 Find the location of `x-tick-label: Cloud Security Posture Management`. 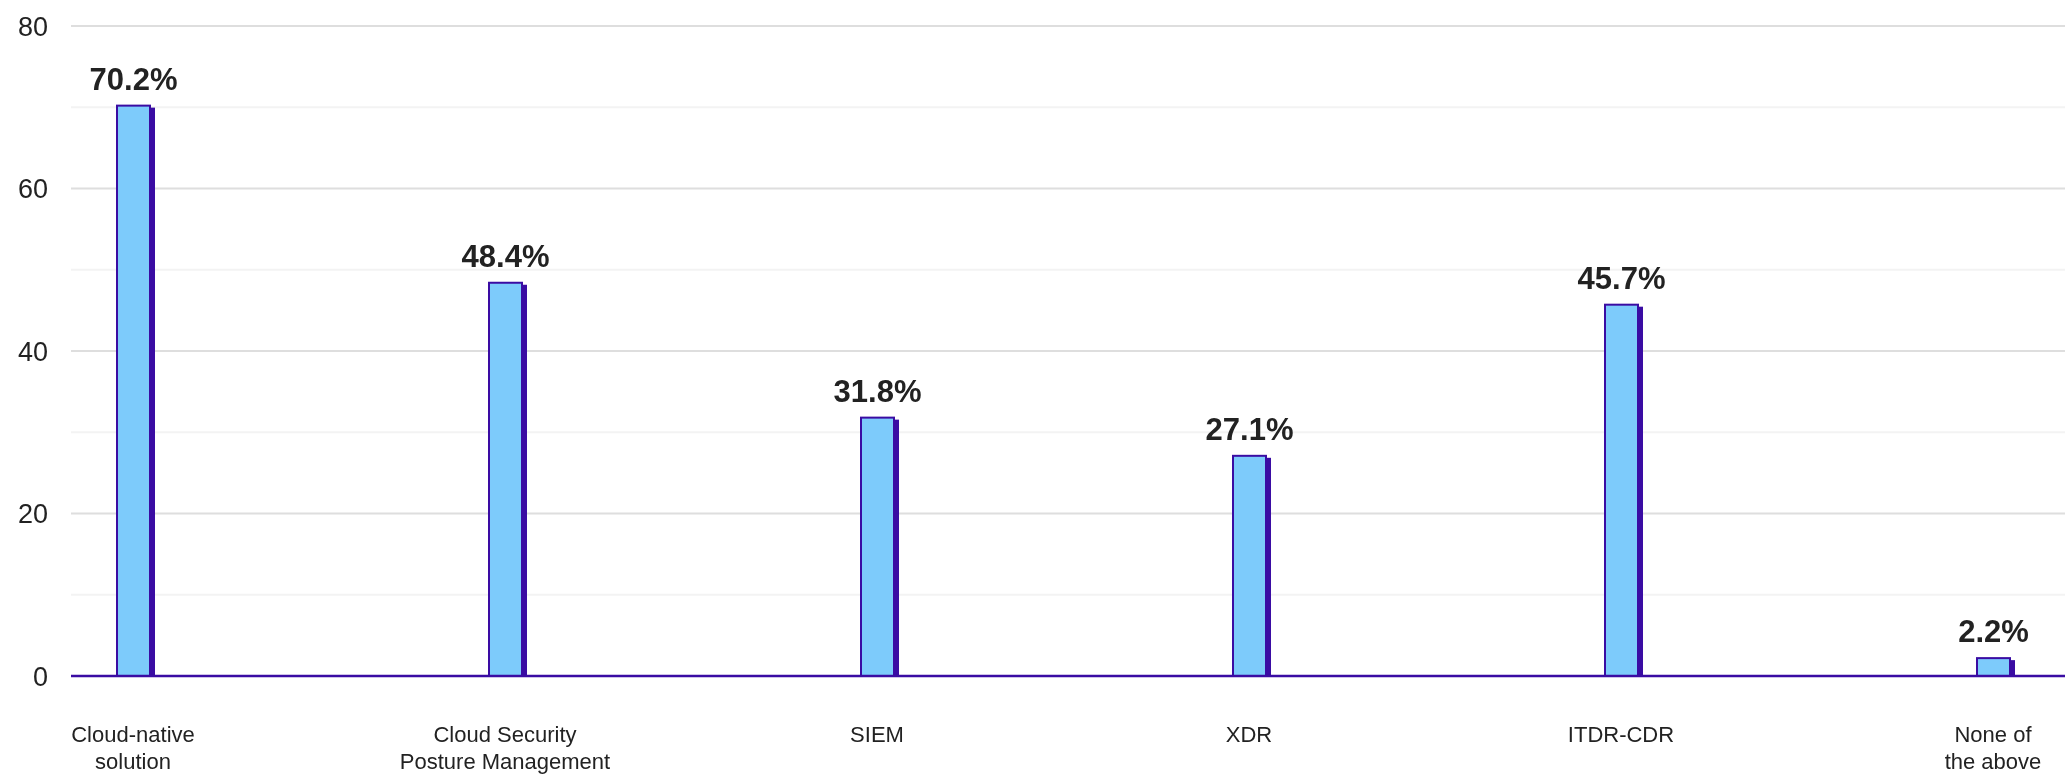

x-tick-label: Cloud Security Posture Management is located at coordinates (505, 748).